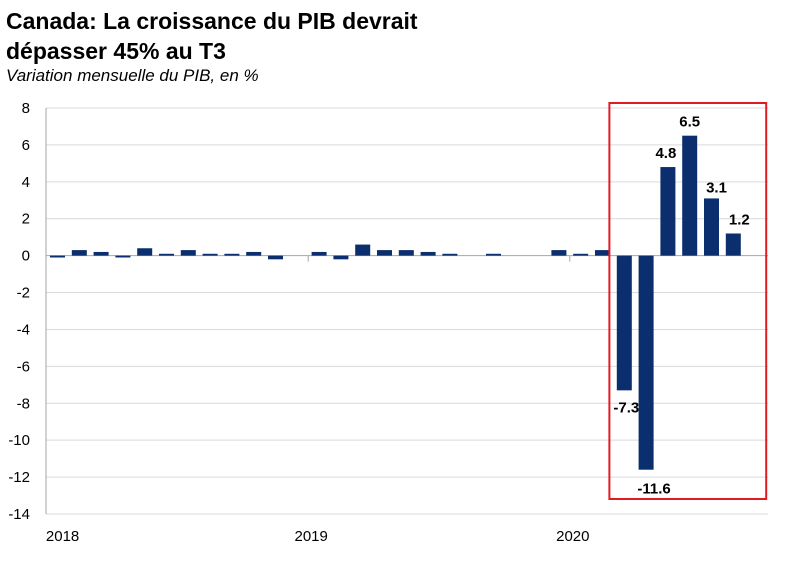 The height and width of the screenshot is (582, 794). I want to click on y-tick-label: 6, so click(26, 145).